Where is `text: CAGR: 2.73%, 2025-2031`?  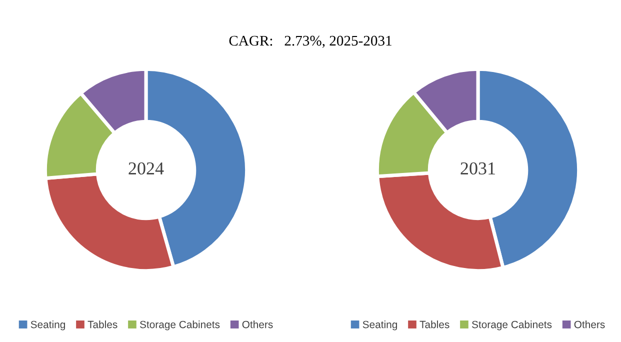 text: CAGR: 2.73%, 2025-2031 is located at coordinates (310, 42).